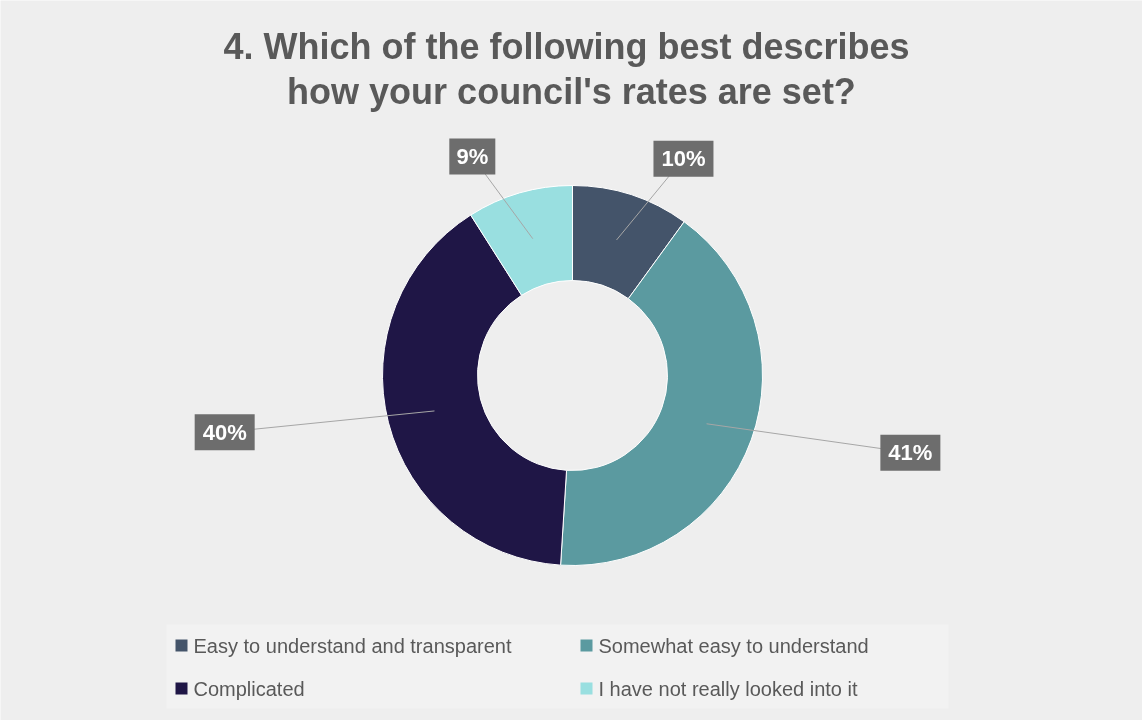 The width and height of the screenshot is (1142, 720). Describe the element at coordinates (910, 453) in the screenshot. I see `data-label: 41%` at that location.